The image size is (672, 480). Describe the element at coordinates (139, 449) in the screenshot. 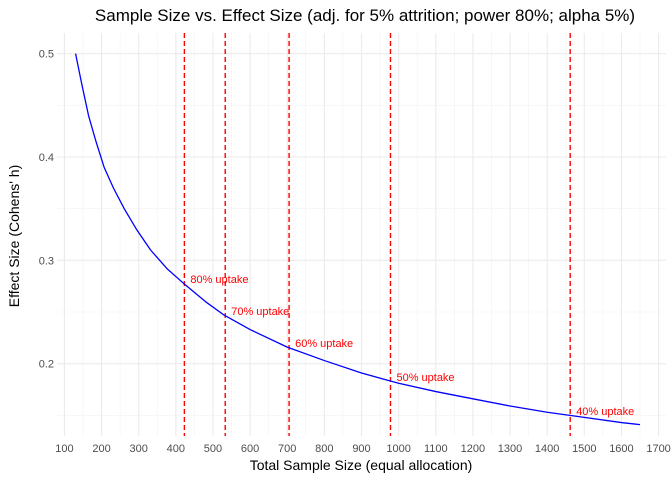

I see `x-tick-label: 300` at that location.